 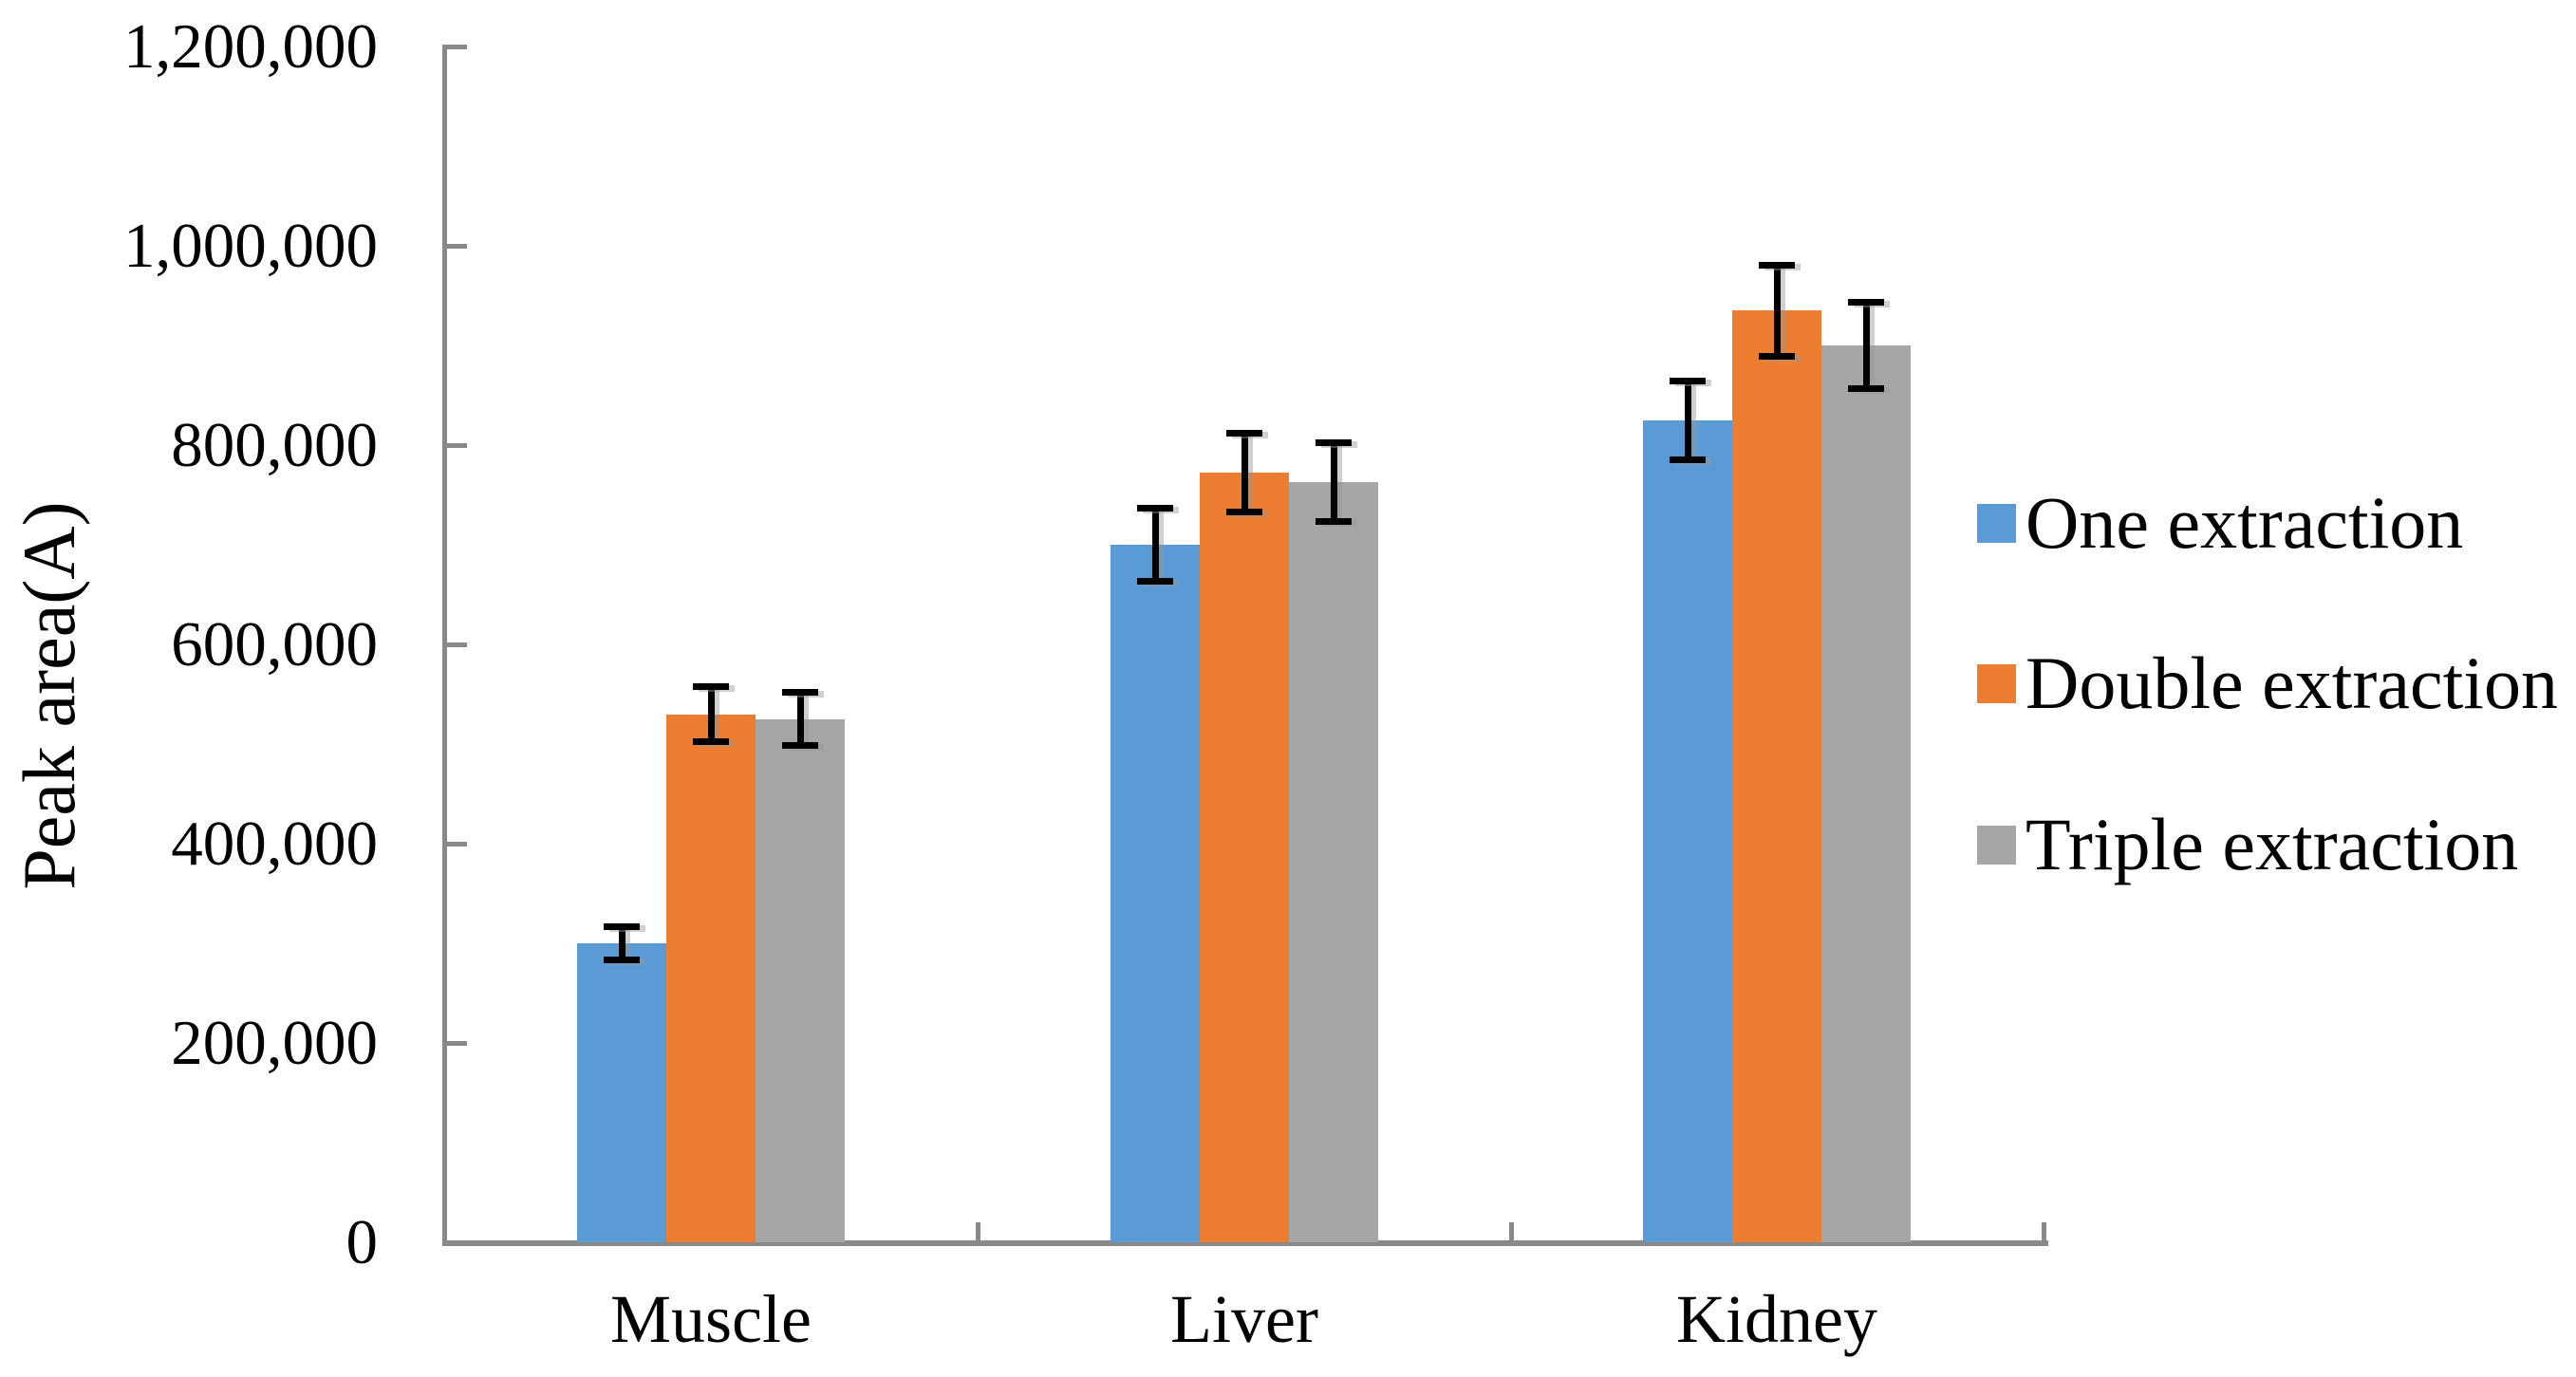 What do you see at coordinates (1155, 893) in the screenshot?
I see `bar-one-extraction-liver` at bounding box center [1155, 893].